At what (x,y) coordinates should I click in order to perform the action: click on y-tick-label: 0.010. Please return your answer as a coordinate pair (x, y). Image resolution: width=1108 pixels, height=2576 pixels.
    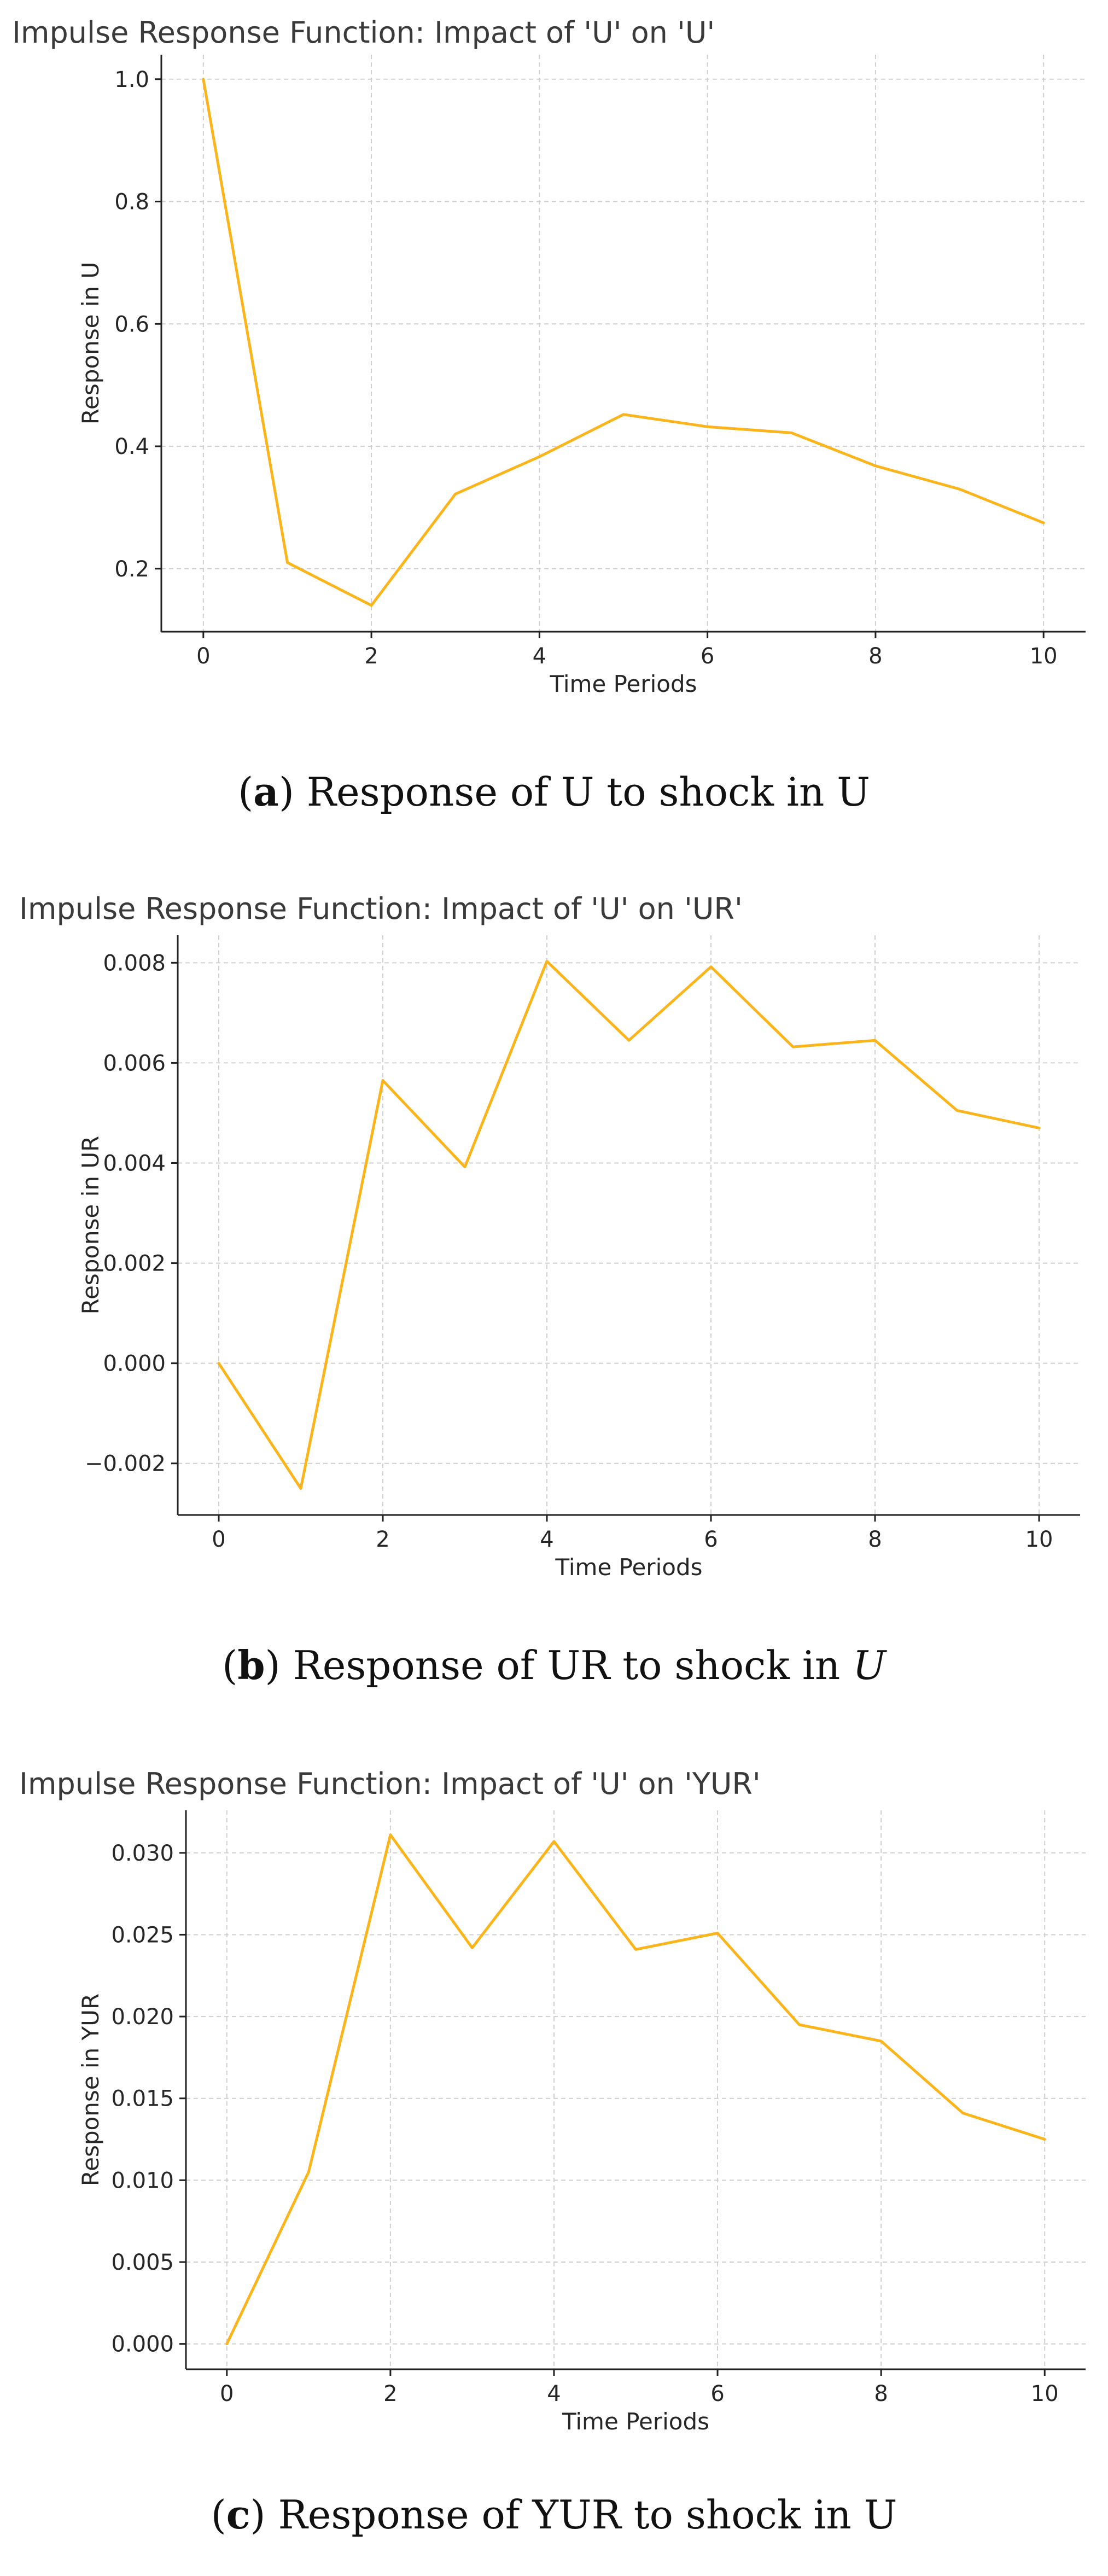
    Looking at the image, I should click on (142, 2180).